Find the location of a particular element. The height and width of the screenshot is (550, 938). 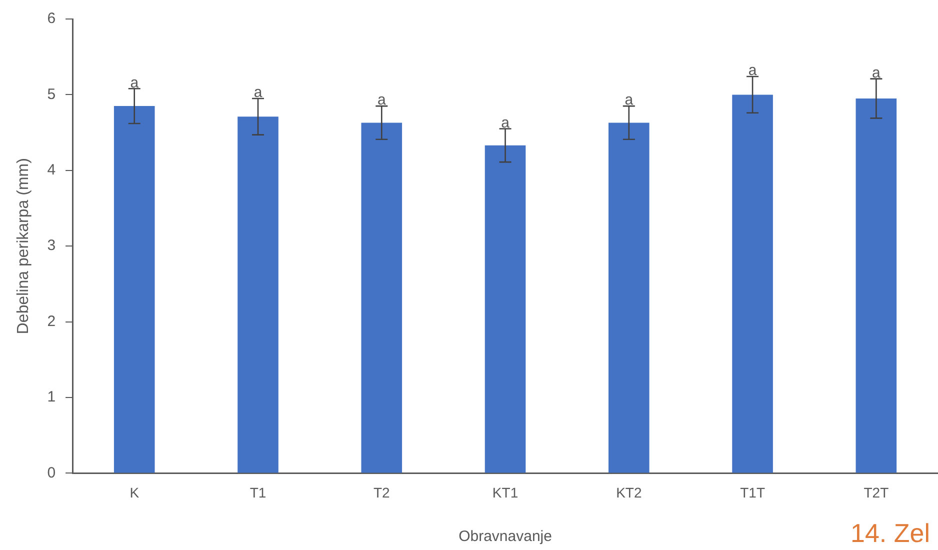

y-tick-label: 6 is located at coordinates (51, 19).